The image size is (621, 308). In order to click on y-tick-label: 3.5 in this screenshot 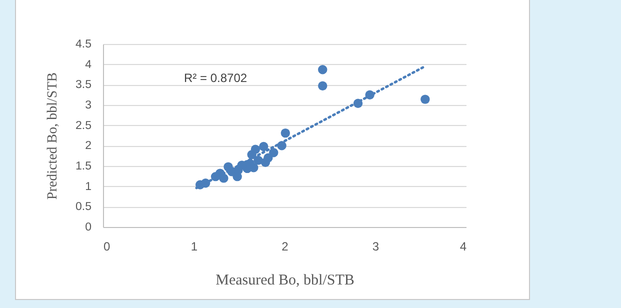, I will do `click(84, 85)`.